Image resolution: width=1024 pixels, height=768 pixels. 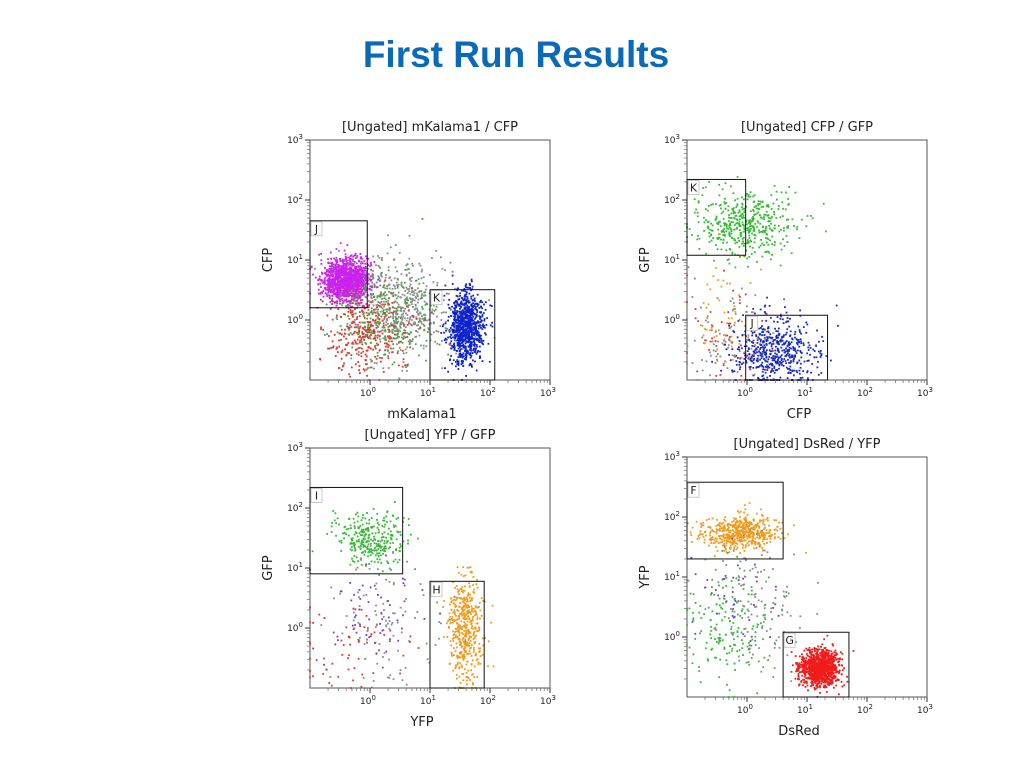 I want to click on x-tick-label: 101, so click(x=428, y=392).